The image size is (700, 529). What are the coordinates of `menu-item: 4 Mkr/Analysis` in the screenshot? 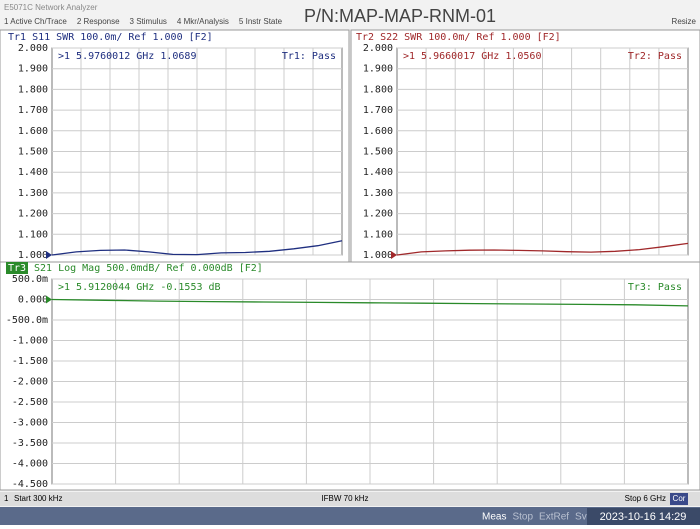 It's located at (203, 21).